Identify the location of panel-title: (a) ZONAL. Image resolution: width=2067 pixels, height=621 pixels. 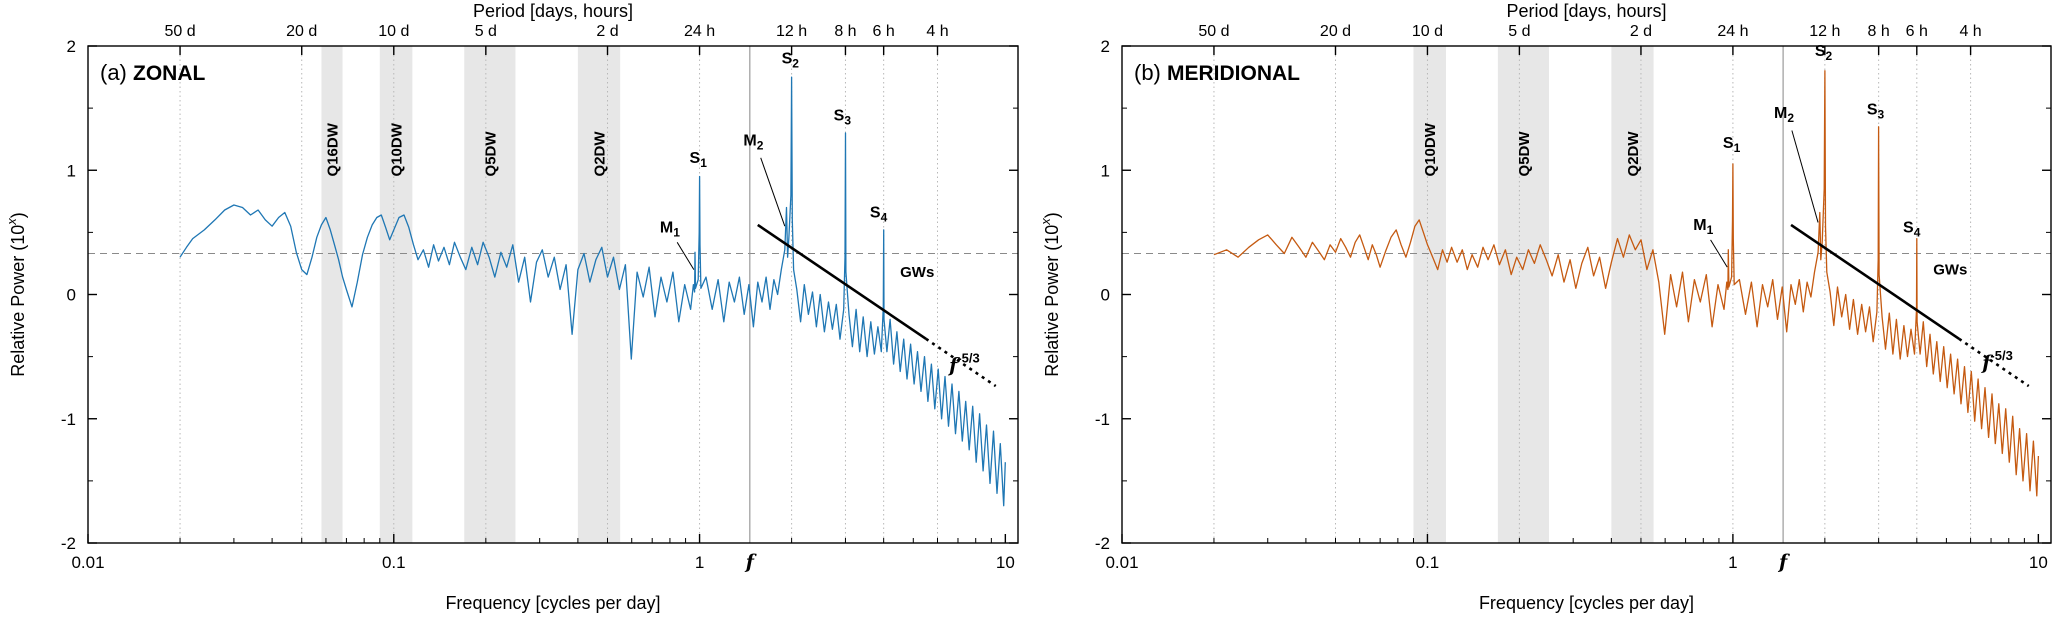
(152, 72).